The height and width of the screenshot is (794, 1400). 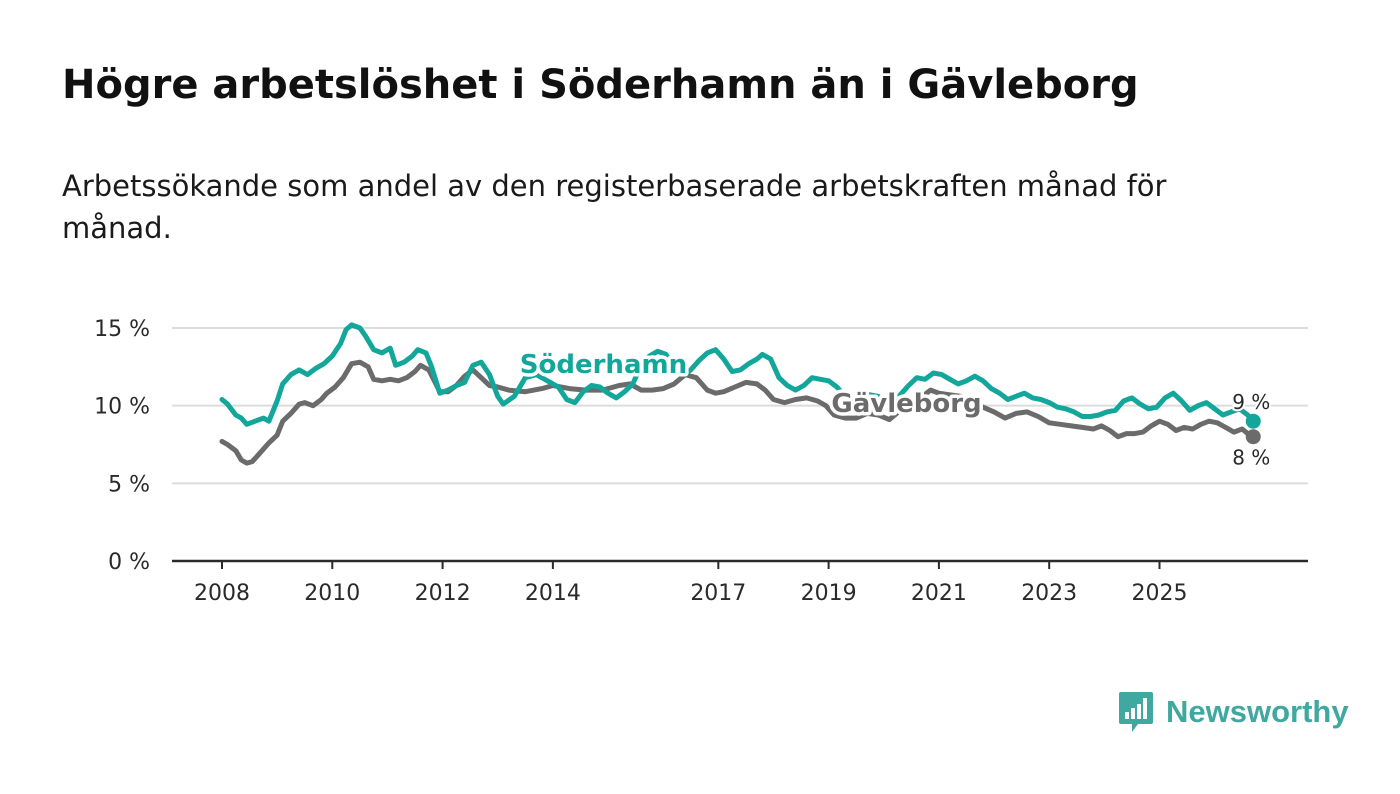 What do you see at coordinates (553, 593) in the screenshot?
I see `x-tick-label: 2014` at bounding box center [553, 593].